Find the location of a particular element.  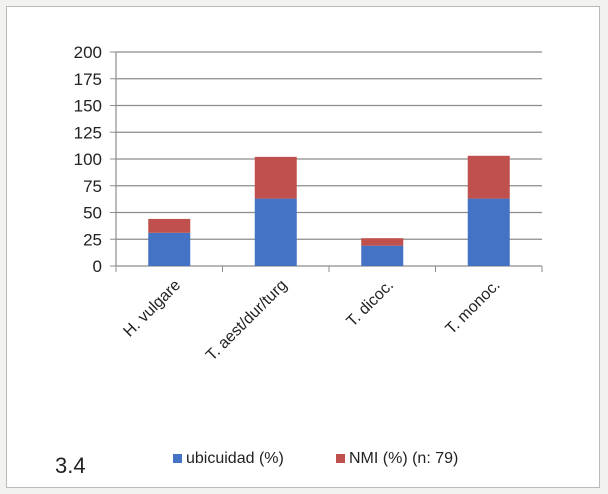

x-category-label: T. dicoc. is located at coordinates (371, 304).